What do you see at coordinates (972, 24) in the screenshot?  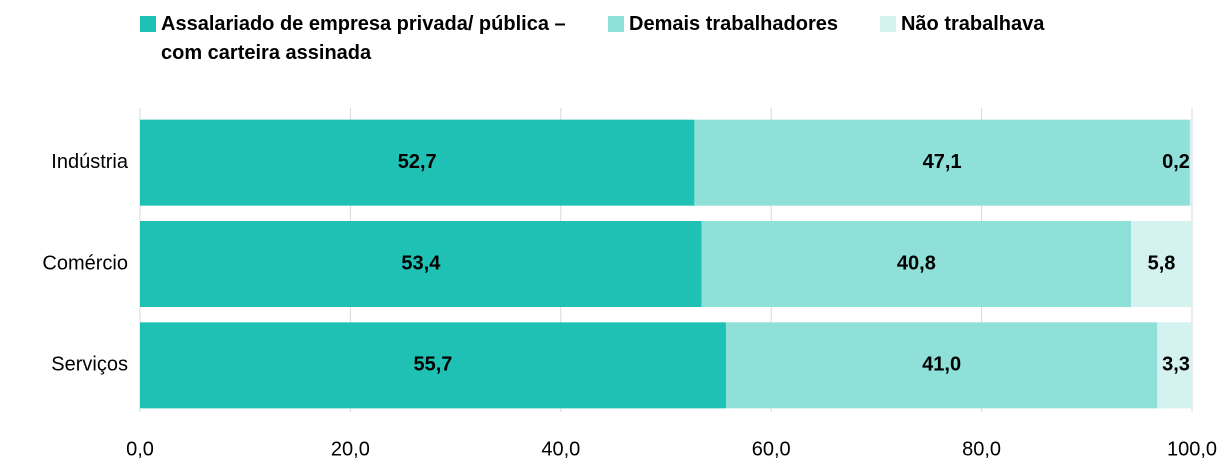 I see `legend-label: Não trabalhava` at bounding box center [972, 24].